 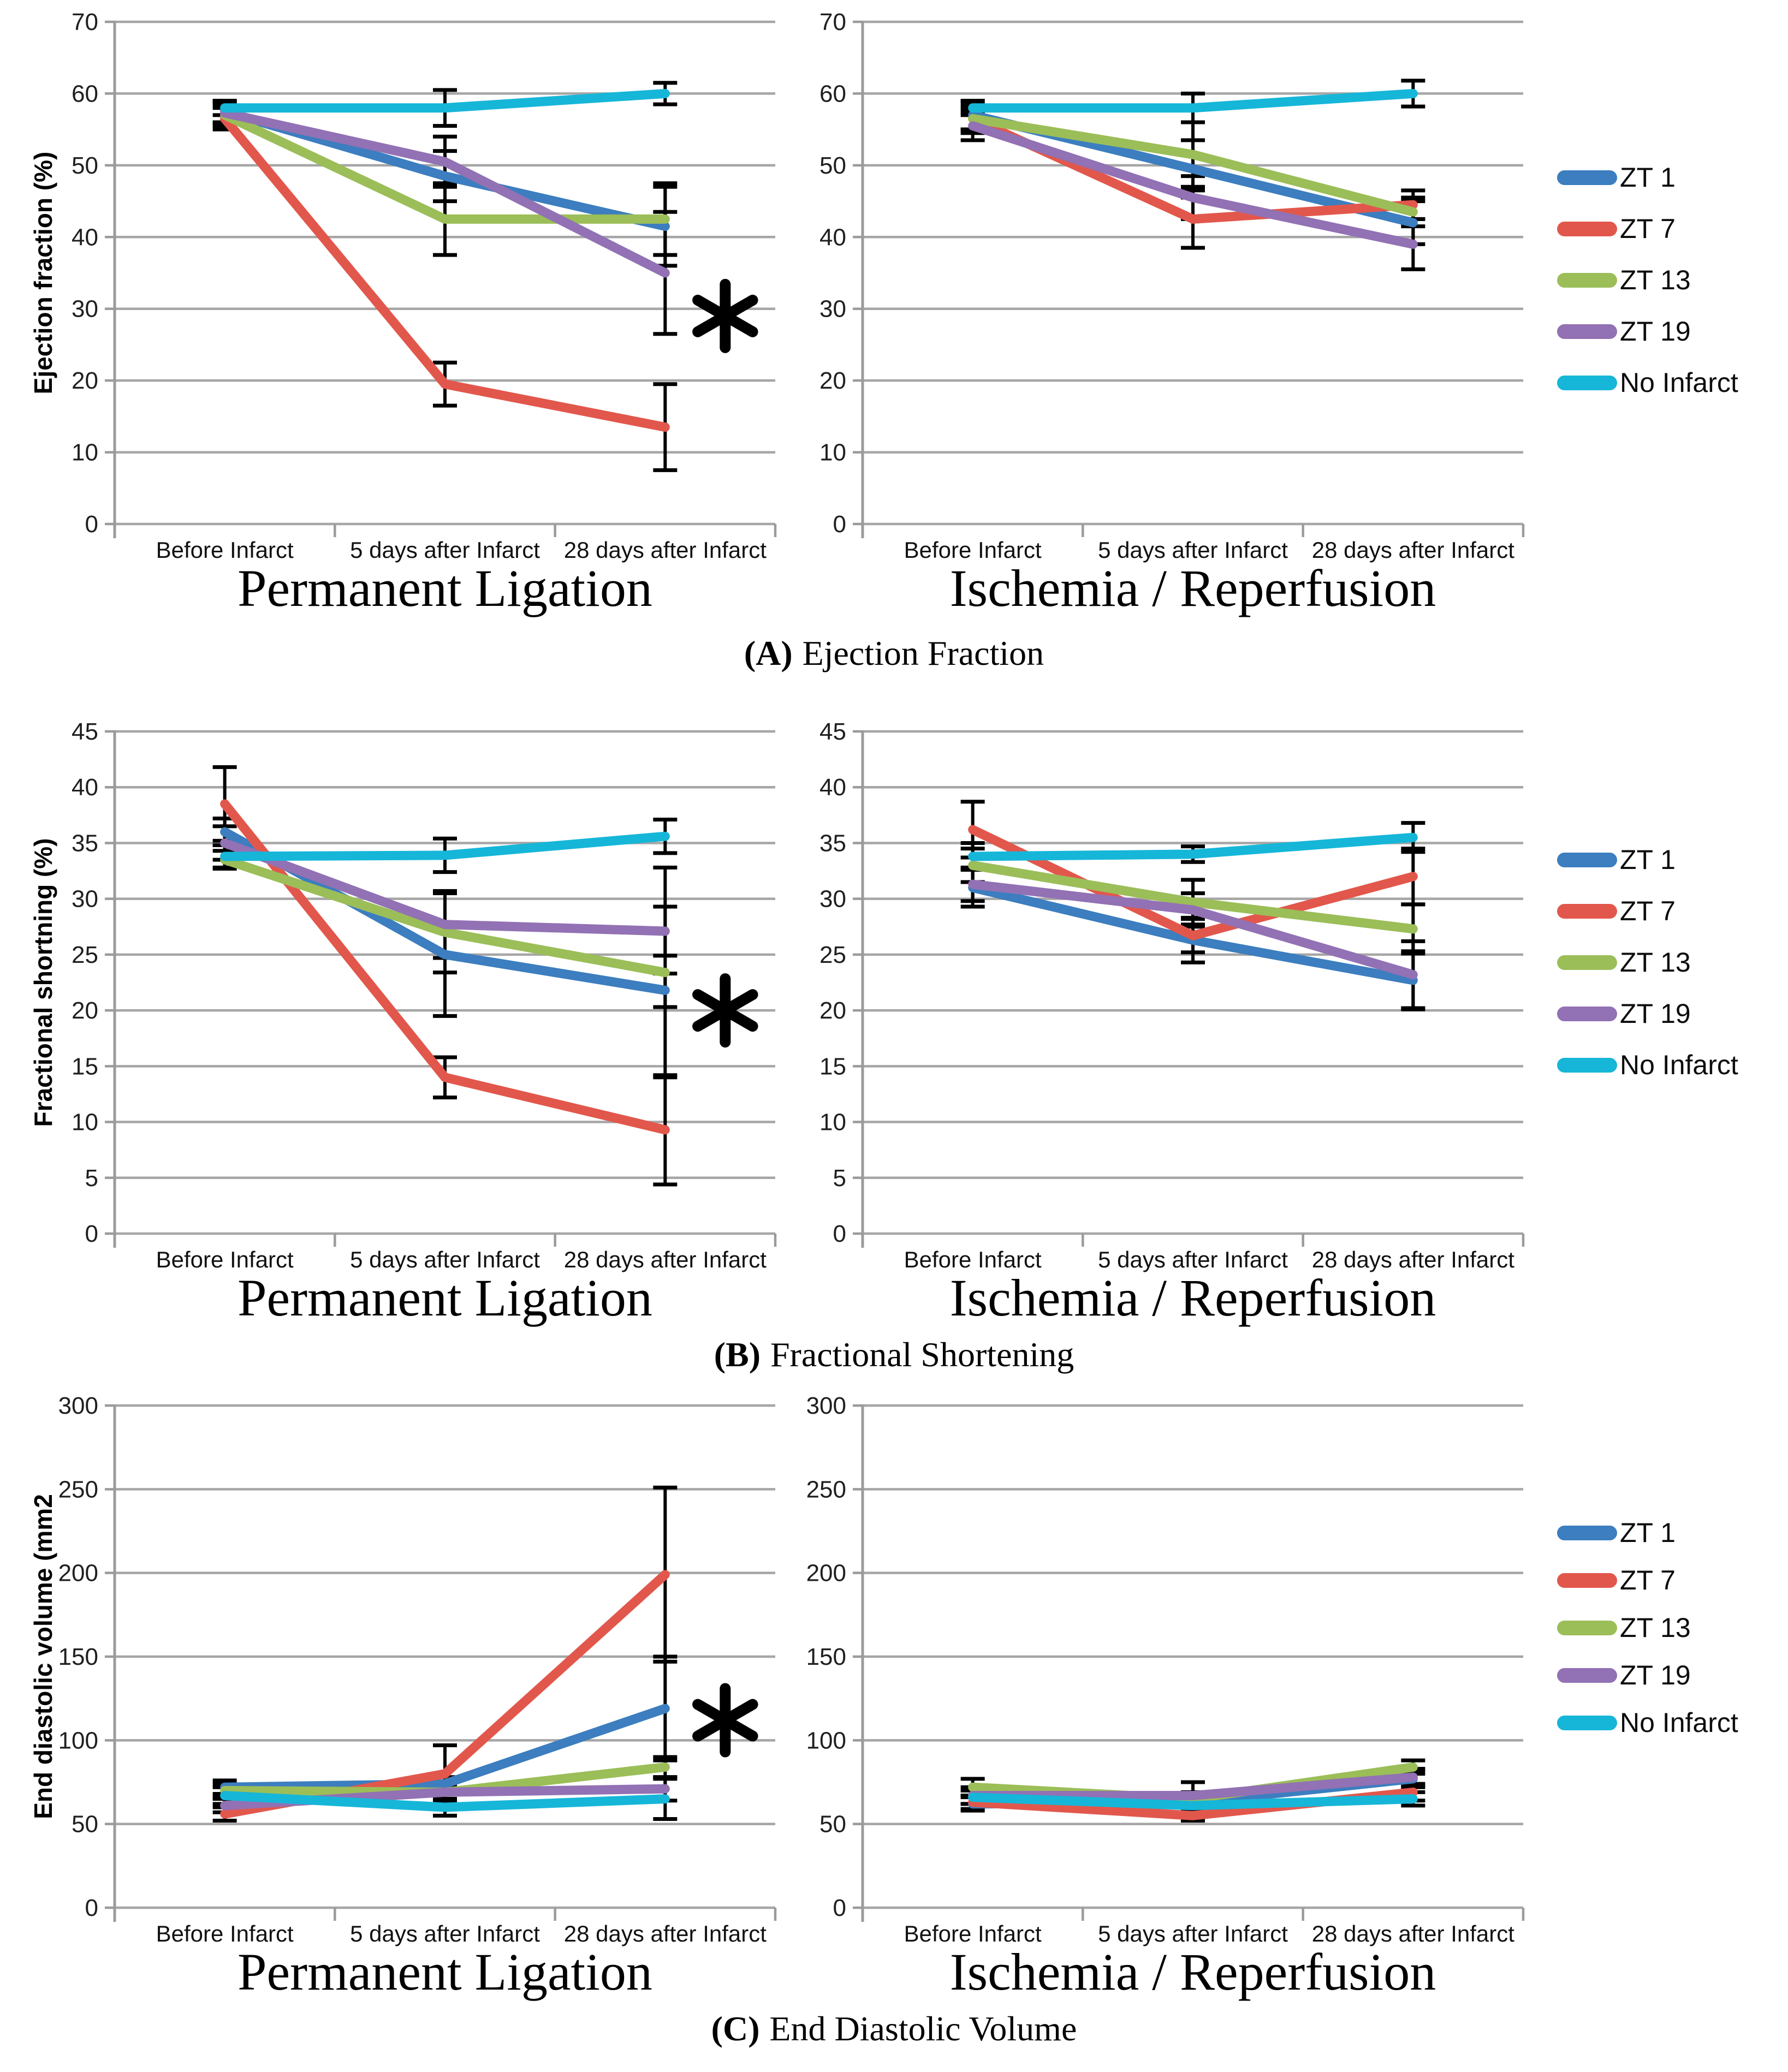 What do you see at coordinates (1647, 962) in the screenshot?
I see `legend-panel-b: ZT 1 ZT 7 ZT 13 ZT 19 No Infarct` at bounding box center [1647, 962].